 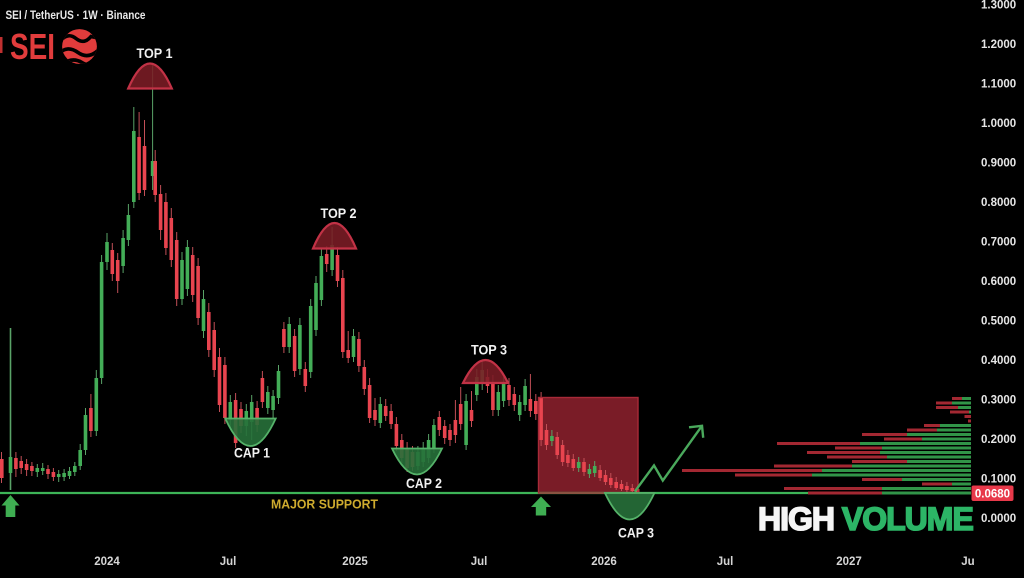 What do you see at coordinates (424, 483) in the screenshot?
I see `svg-text: CAP 2` at bounding box center [424, 483].